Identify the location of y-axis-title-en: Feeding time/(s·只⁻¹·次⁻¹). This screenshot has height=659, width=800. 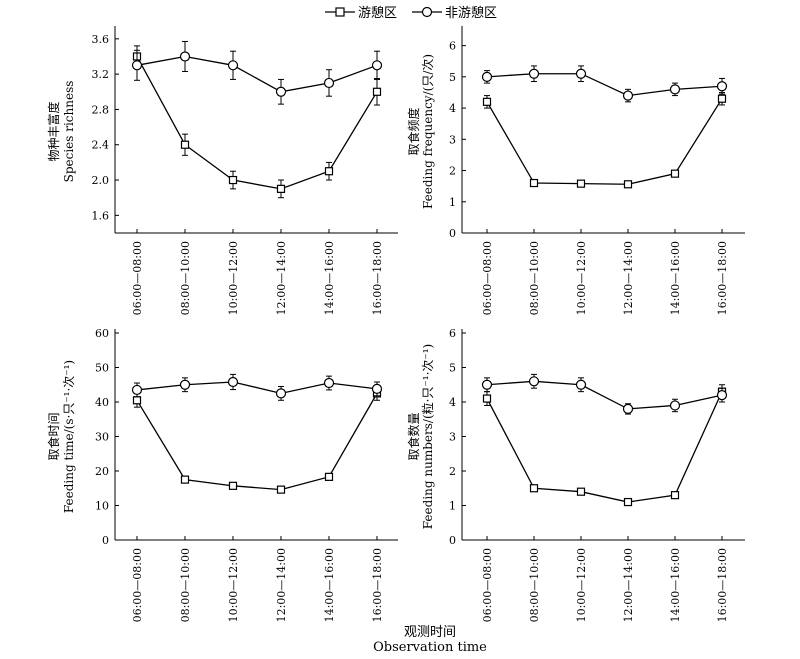
(69, 436).